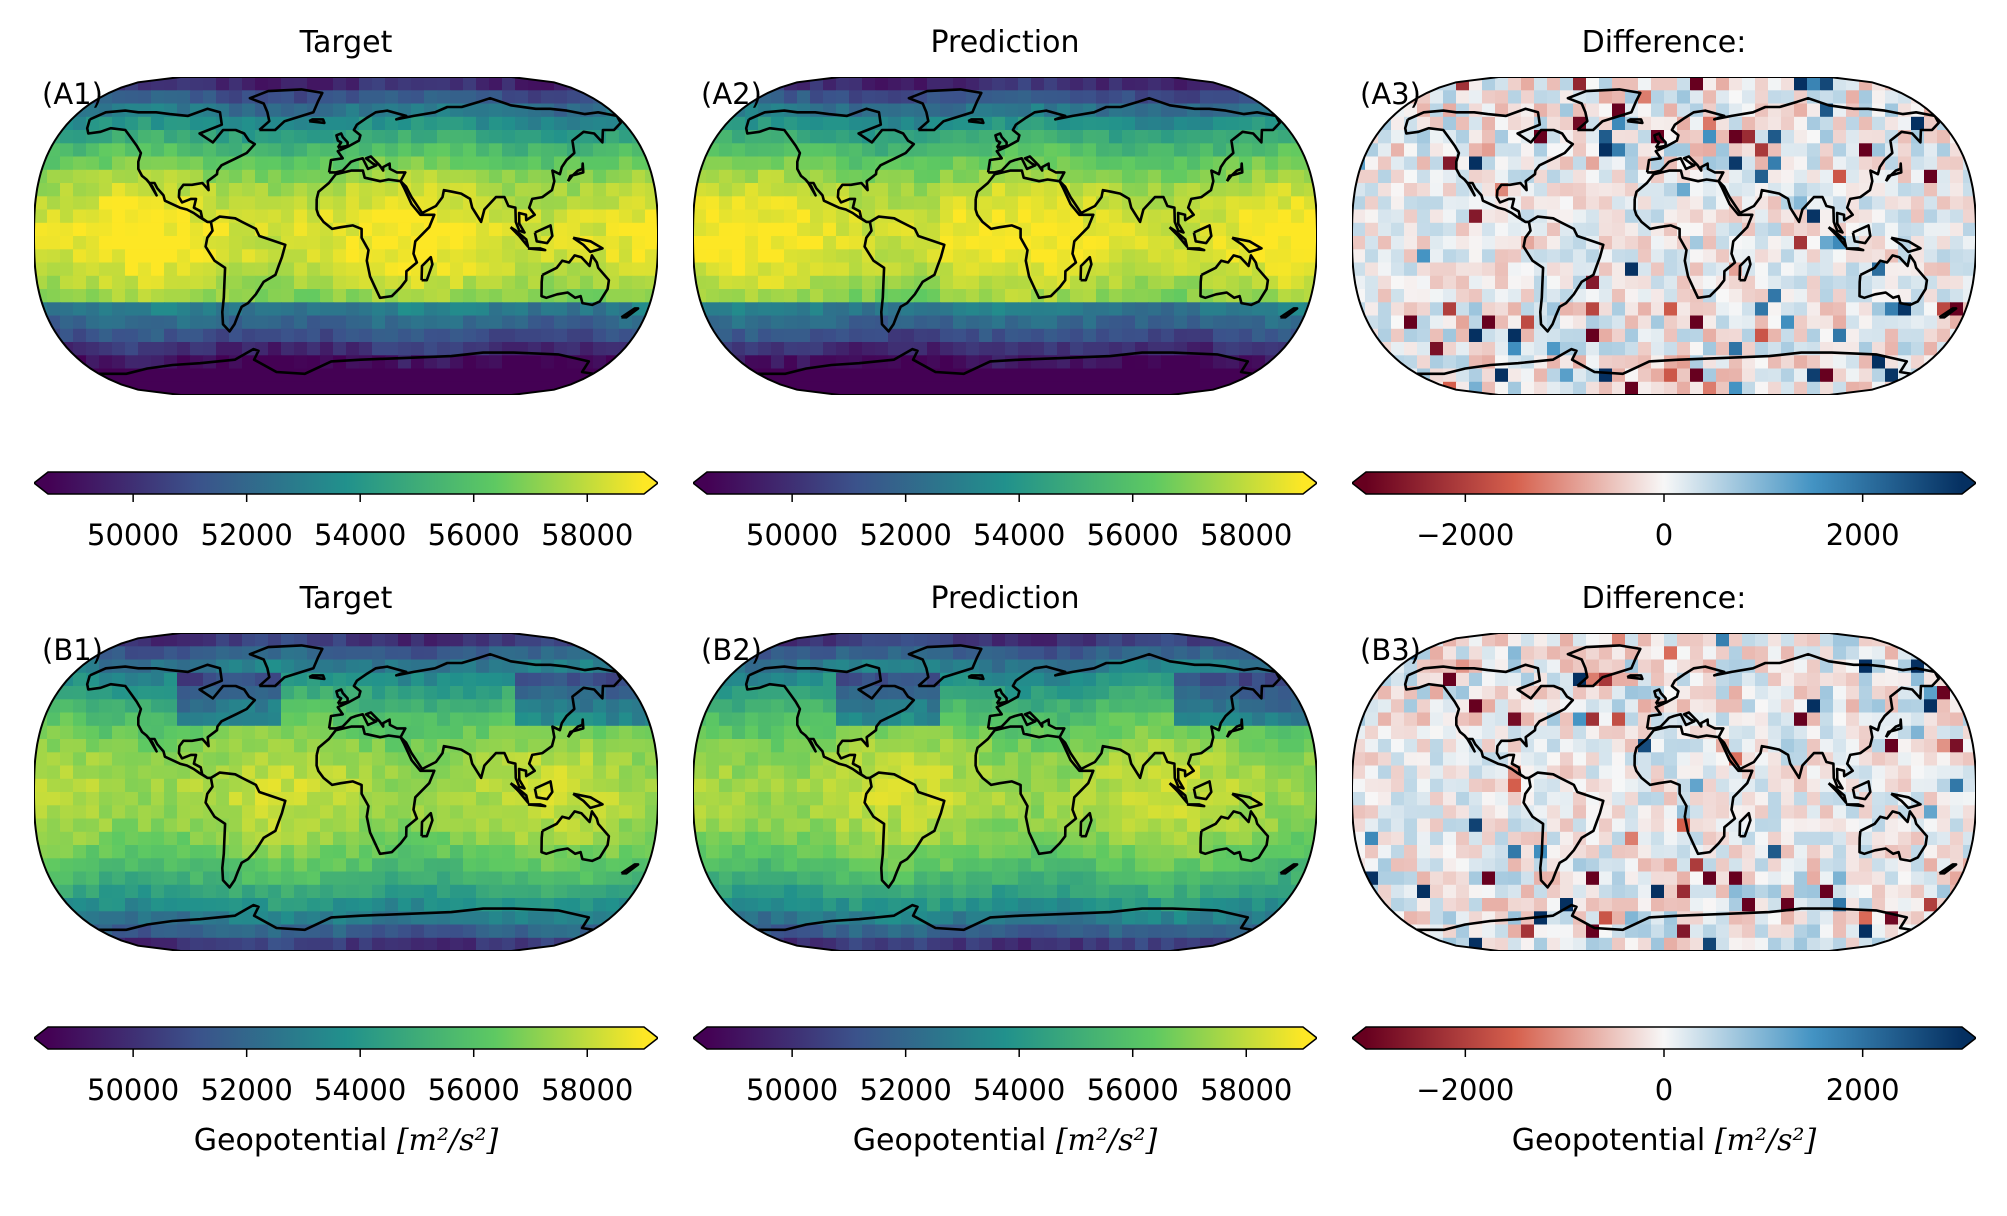  Describe the element at coordinates (1390, 650) in the screenshot. I see `panel-label: (B3)` at that location.